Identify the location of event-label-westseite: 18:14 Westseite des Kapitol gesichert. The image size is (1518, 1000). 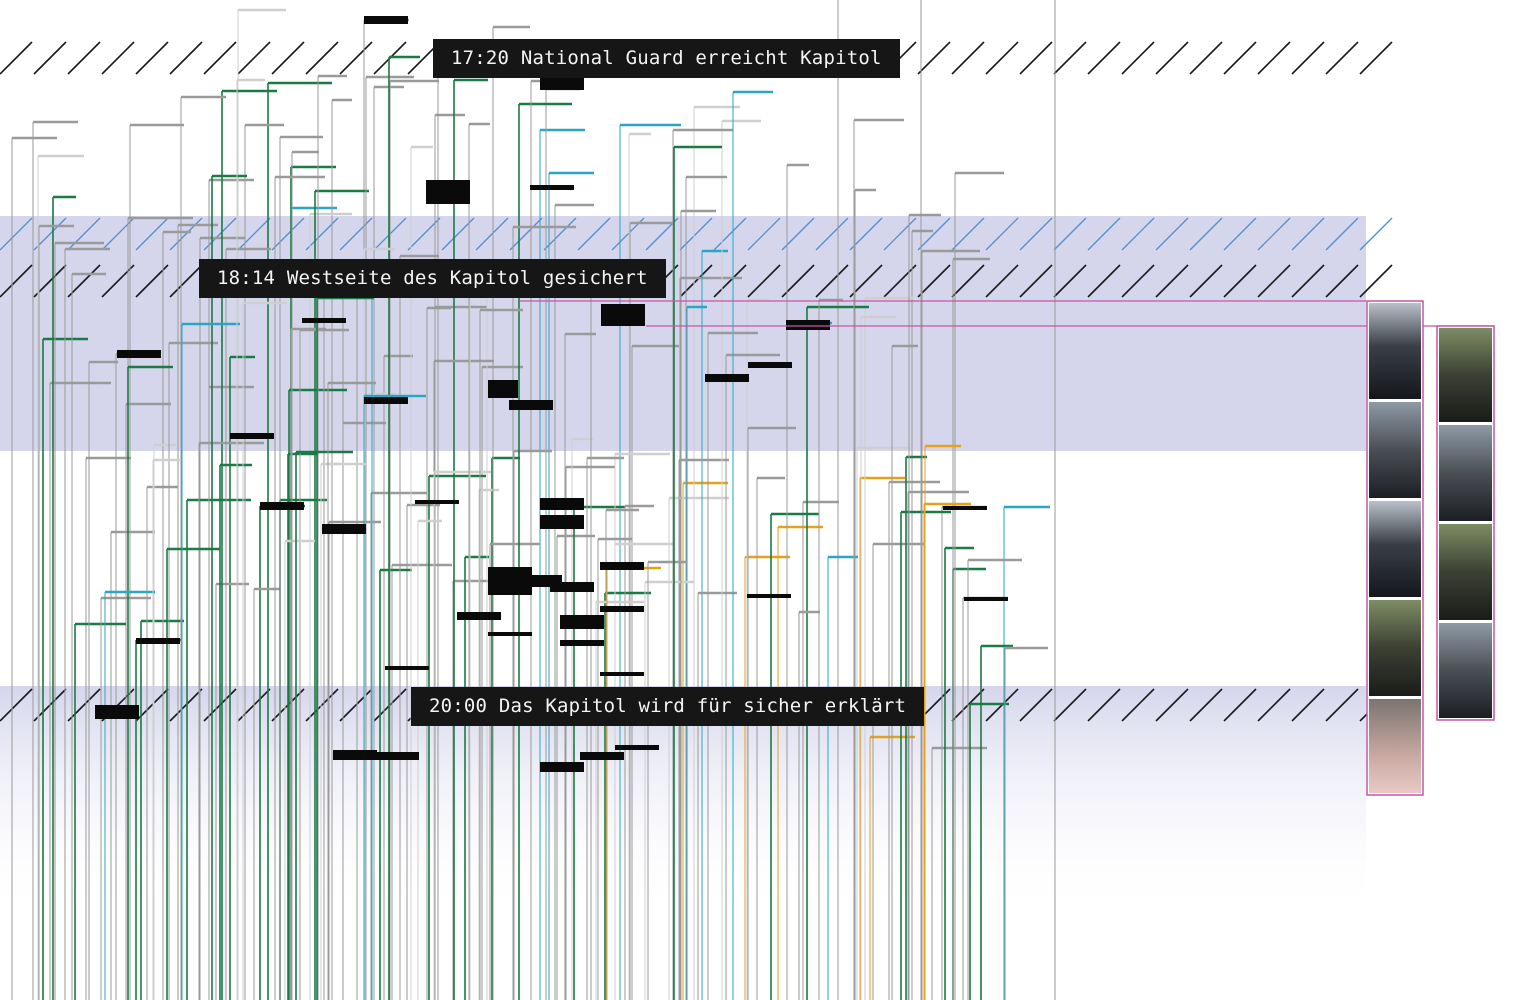
(432, 278).